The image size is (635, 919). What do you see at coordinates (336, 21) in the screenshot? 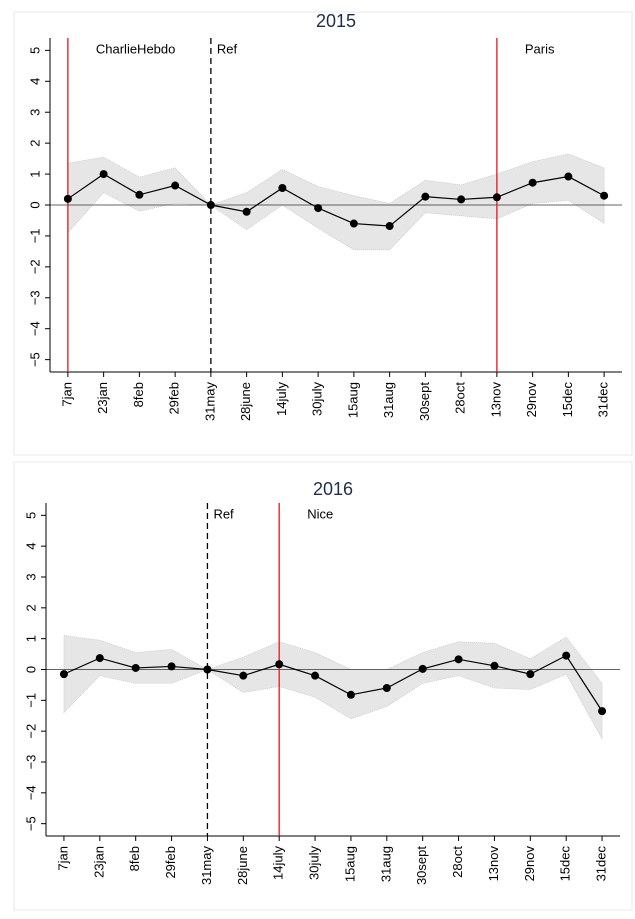
I see `chart-title: 2015` at bounding box center [336, 21].